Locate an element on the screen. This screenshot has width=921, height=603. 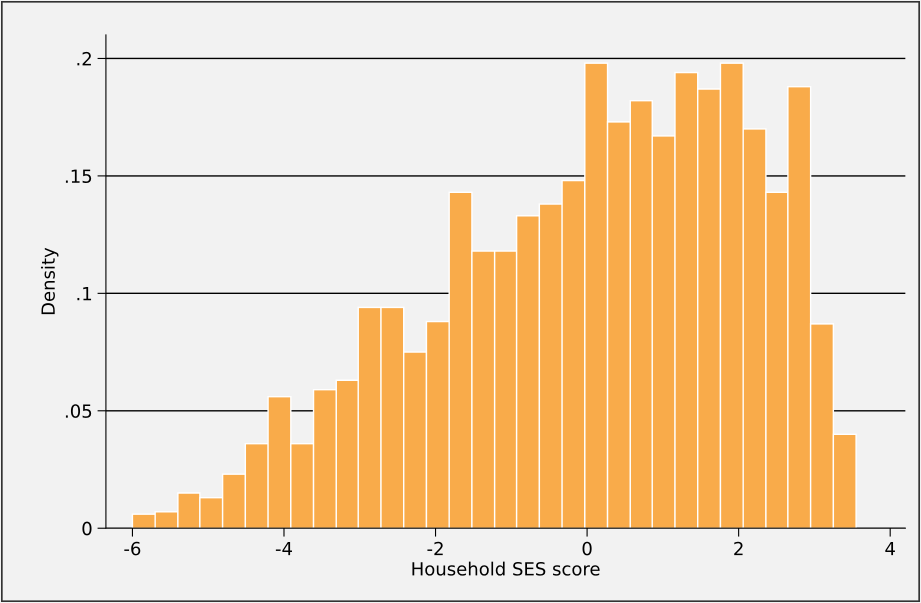
x-axis-title: Household SES score is located at coordinates (506, 569).